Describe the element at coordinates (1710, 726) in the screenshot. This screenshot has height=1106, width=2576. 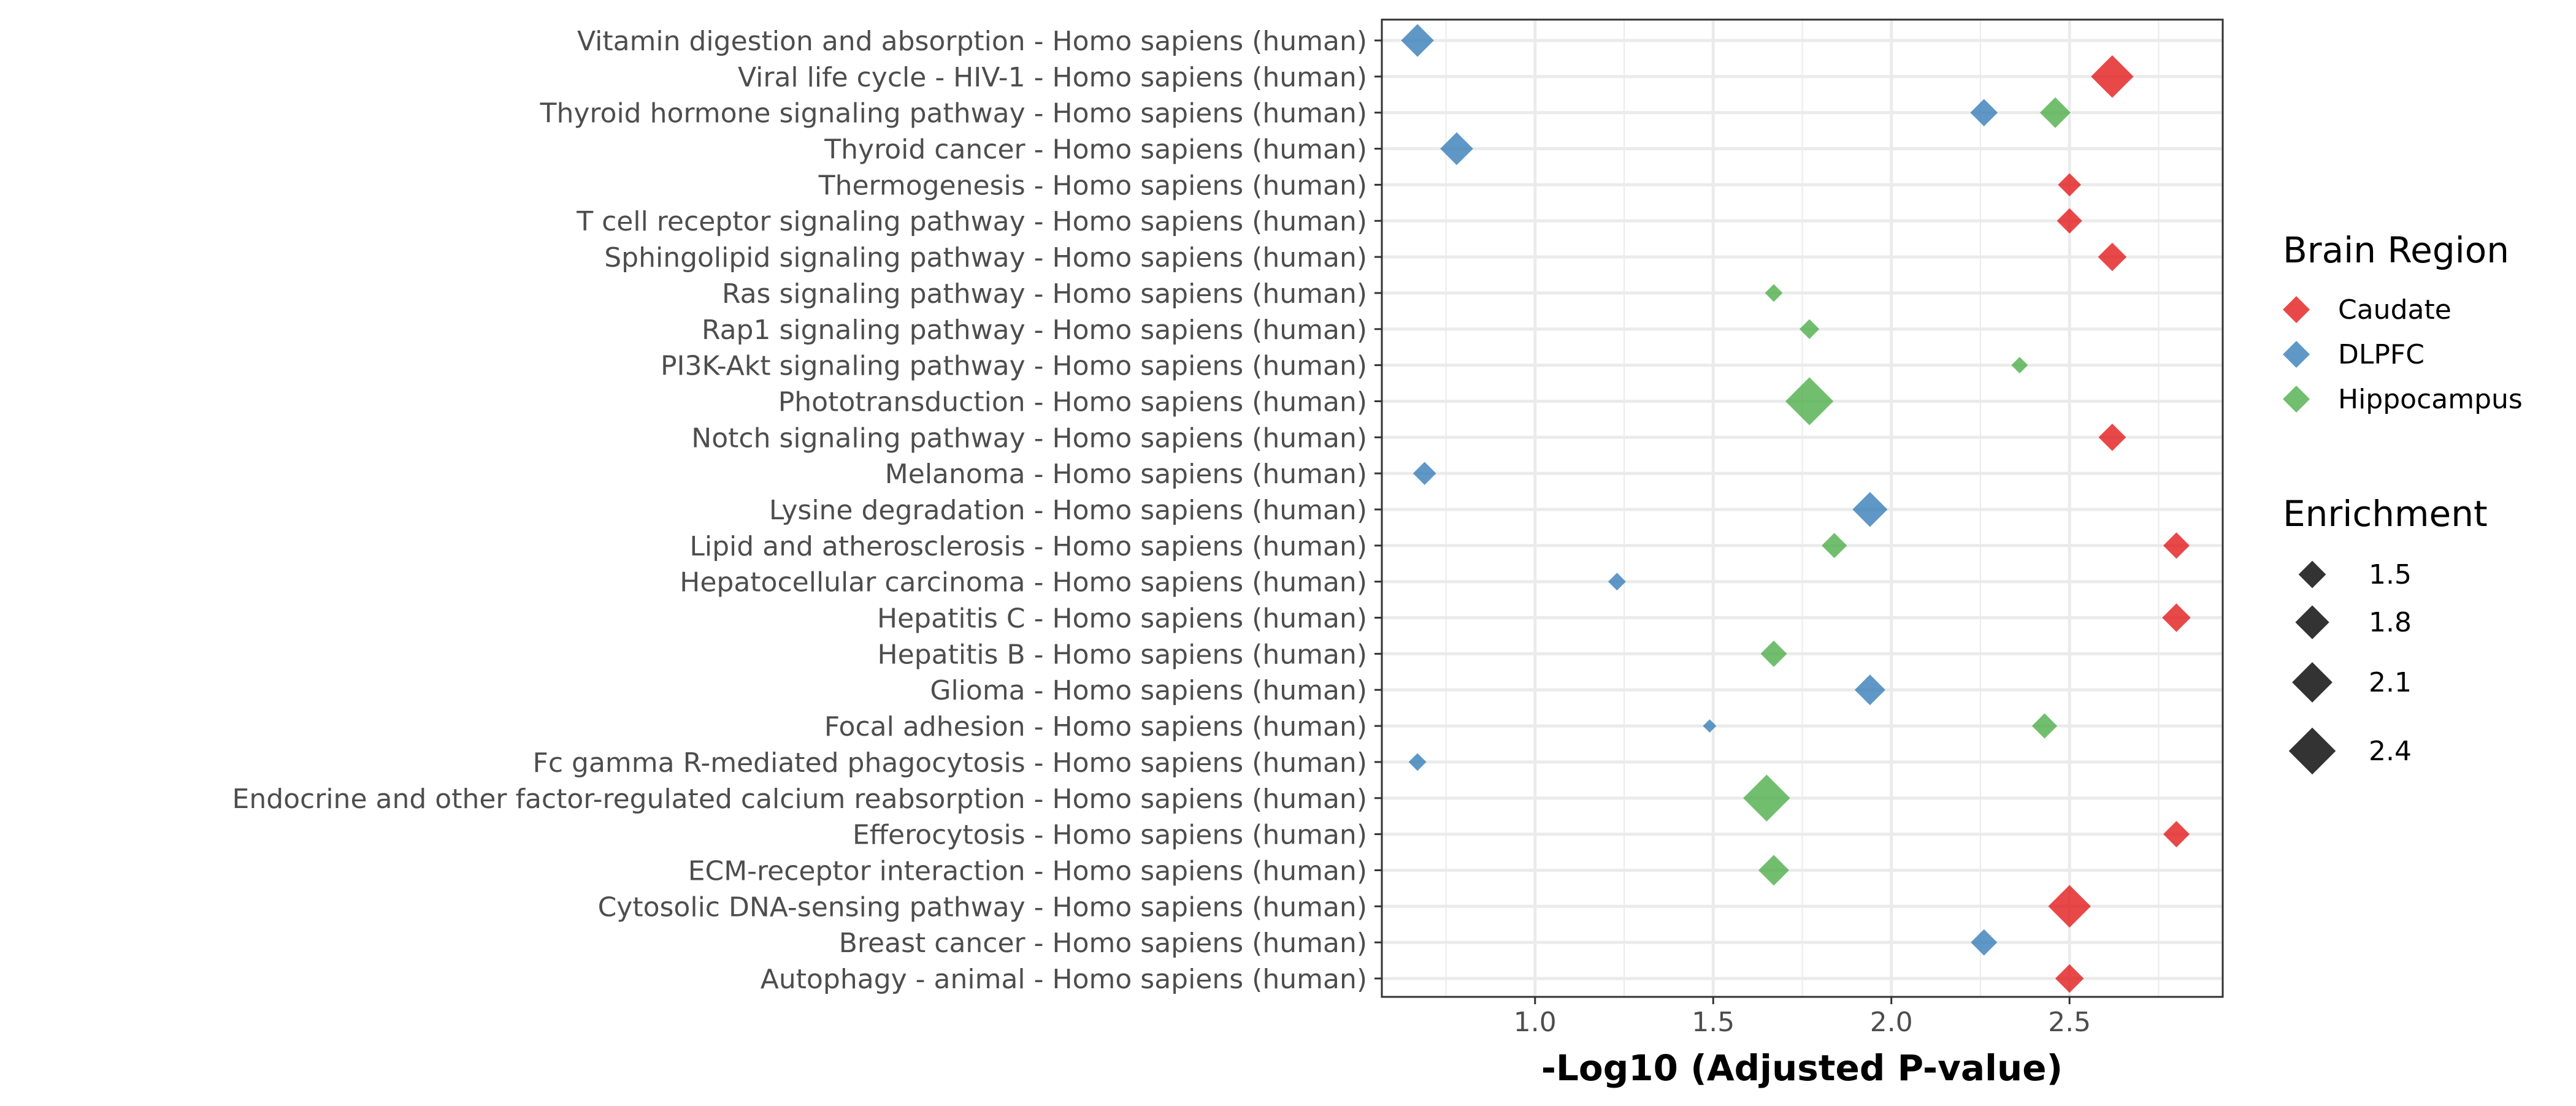
I see `point-dlpfc-focal-adhesion` at that location.